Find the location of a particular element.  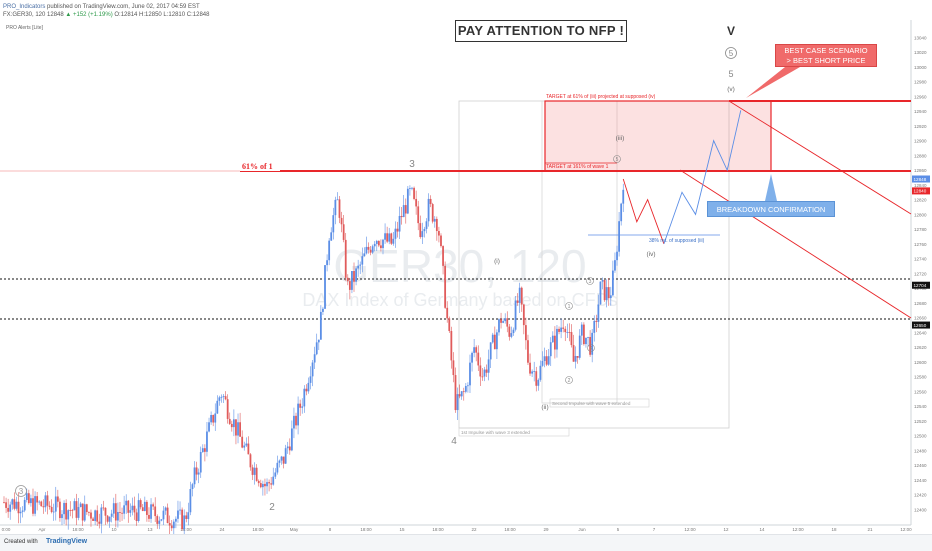

wave-c4-label: 4 is located at coordinates (591, 349).